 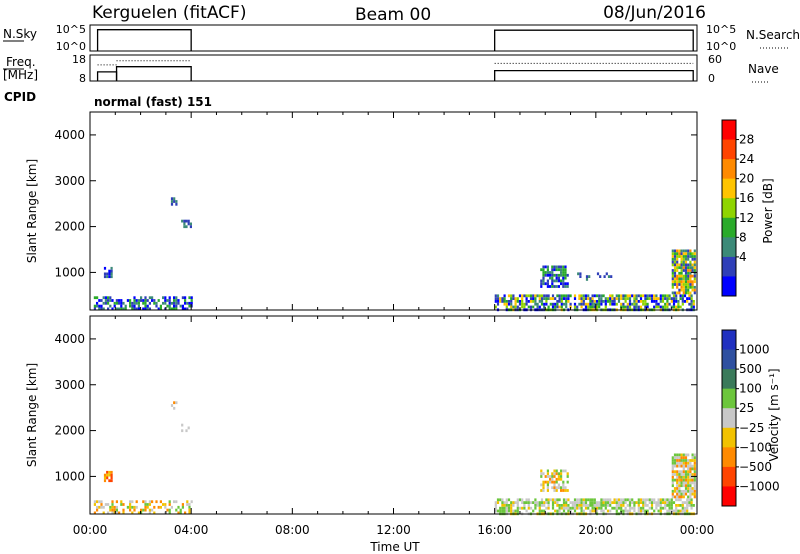 What do you see at coordinates (654, 13) in the screenshot?
I see `date-title: 08/Jun/2016` at bounding box center [654, 13].